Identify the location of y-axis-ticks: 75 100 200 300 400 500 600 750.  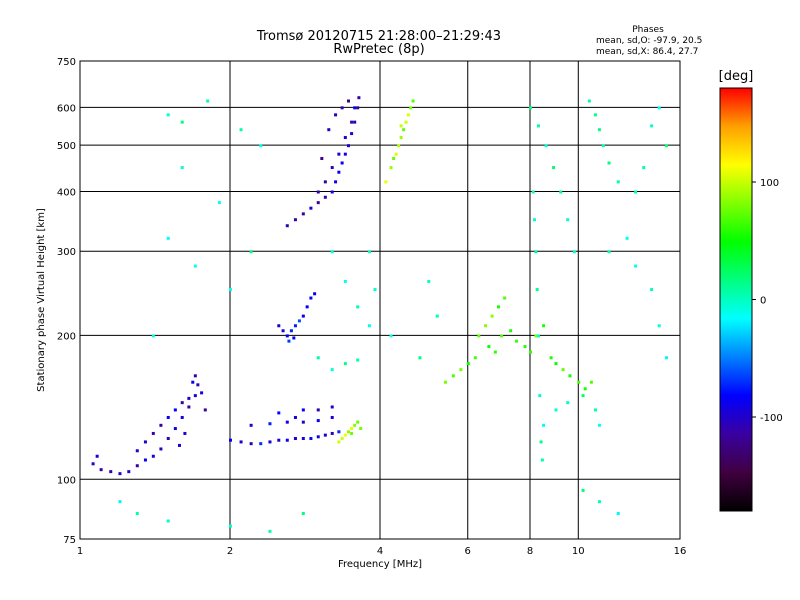
(66, 301).